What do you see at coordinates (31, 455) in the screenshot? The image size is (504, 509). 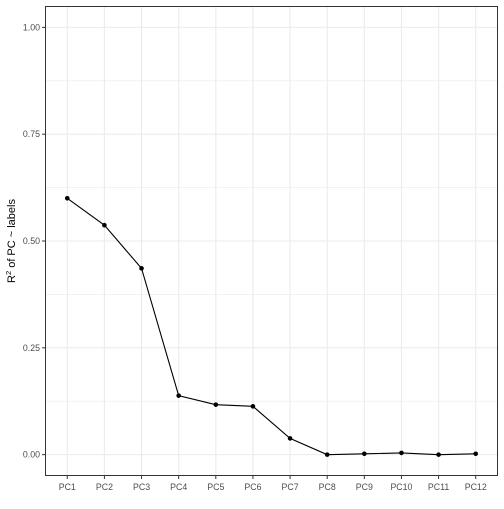 I see `y-tick-label: 0.00` at bounding box center [31, 455].